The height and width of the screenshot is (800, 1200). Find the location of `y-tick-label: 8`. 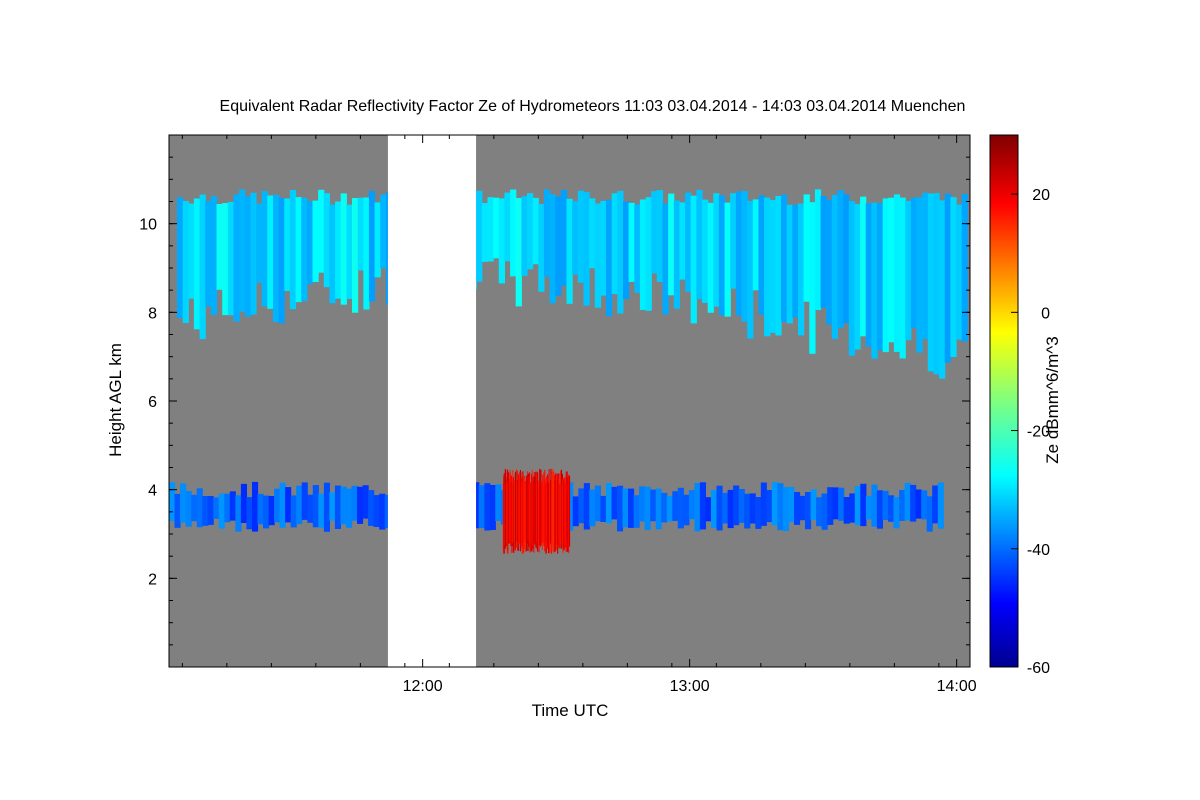

y-tick-label: 8 is located at coordinates (152, 313).